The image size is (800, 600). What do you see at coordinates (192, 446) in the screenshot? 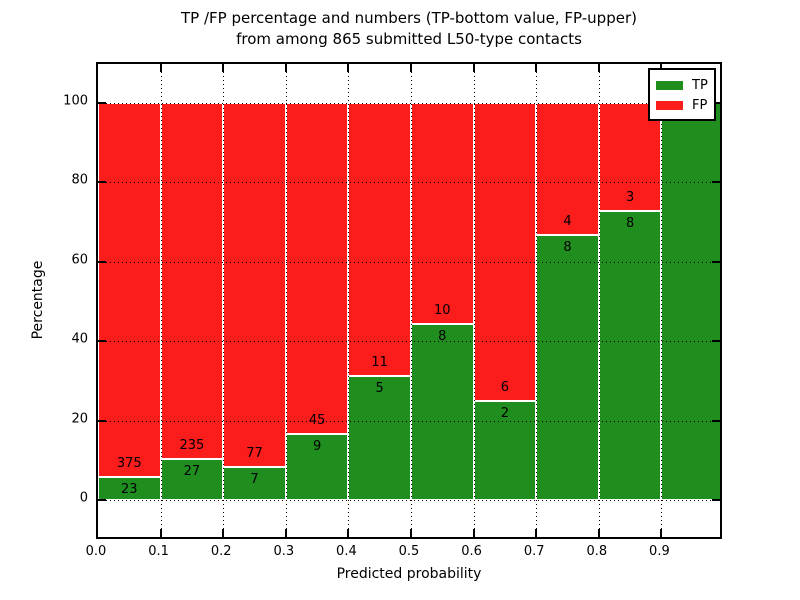
I see `bar-count-label-fp: 235` at bounding box center [192, 446].